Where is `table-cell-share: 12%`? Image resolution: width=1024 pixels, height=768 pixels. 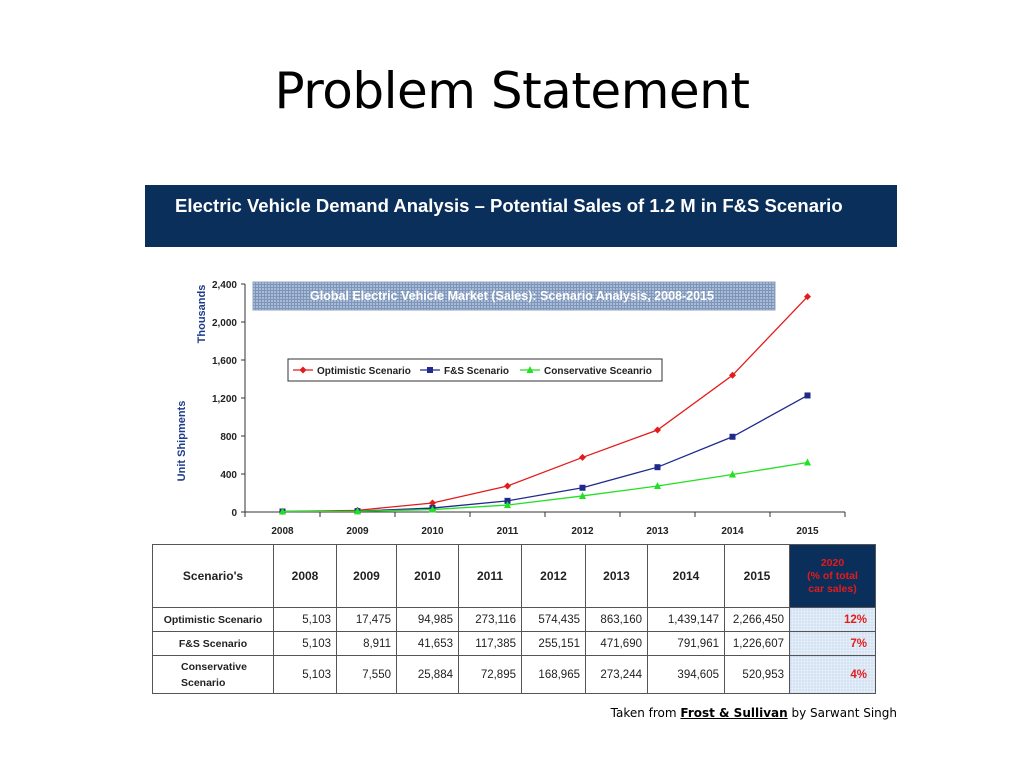 table-cell-share: 12% is located at coordinates (832, 619).